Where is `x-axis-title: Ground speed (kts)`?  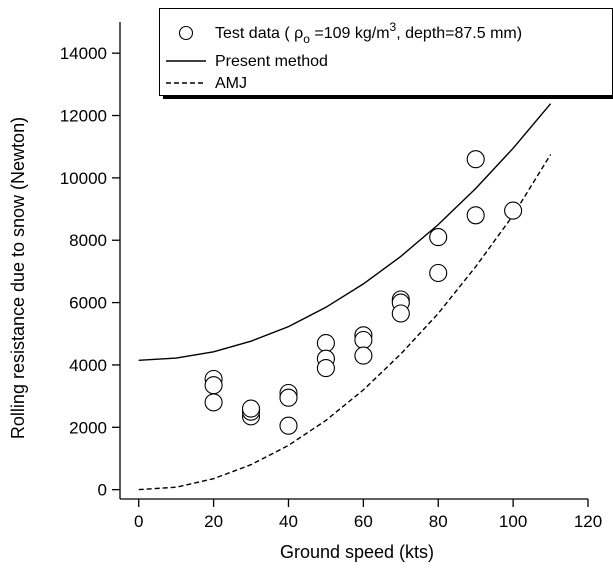 x-axis-title: Ground speed (kts) is located at coordinates (357, 552).